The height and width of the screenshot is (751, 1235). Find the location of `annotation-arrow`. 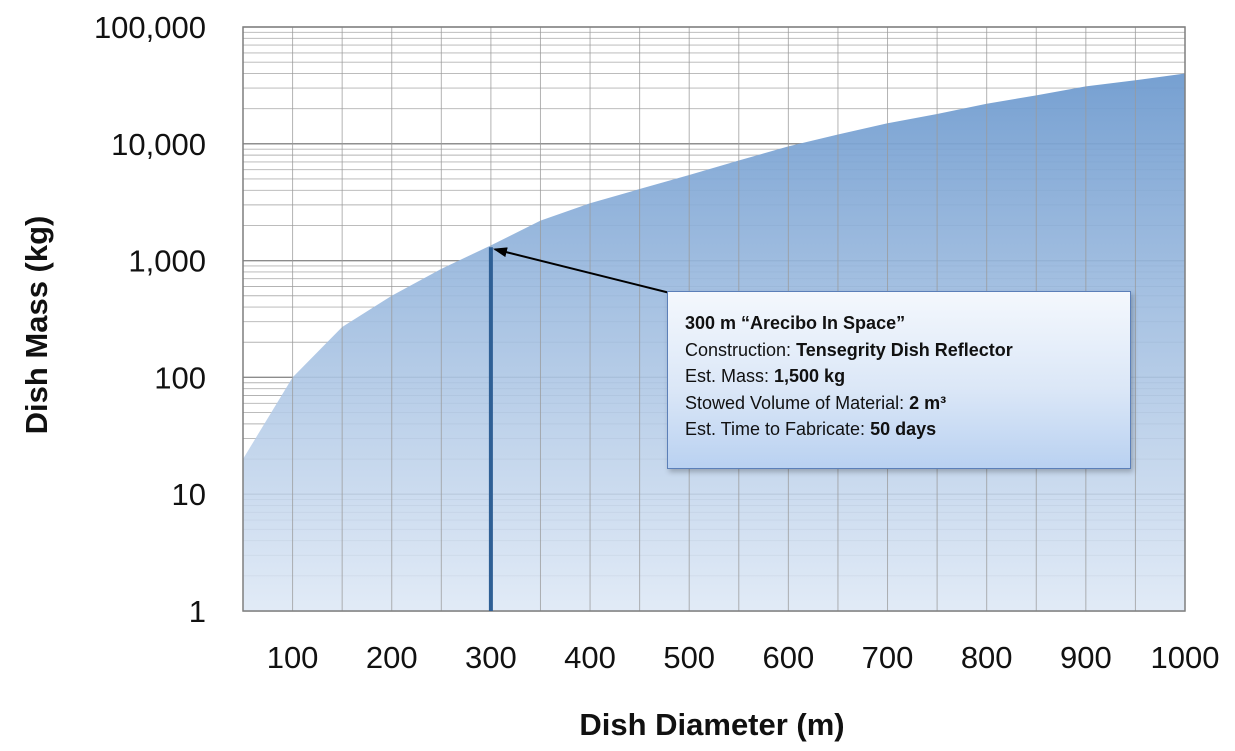

annotation-arrow is located at coordinates (581, 270).